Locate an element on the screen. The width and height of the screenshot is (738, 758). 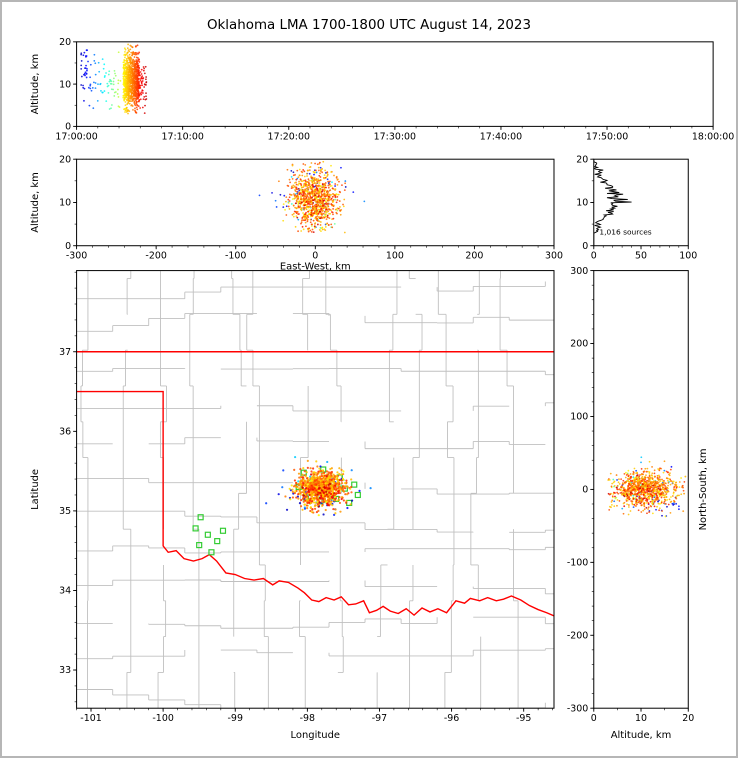
y-tick-label: -100 is located at coordinates (577, 563).